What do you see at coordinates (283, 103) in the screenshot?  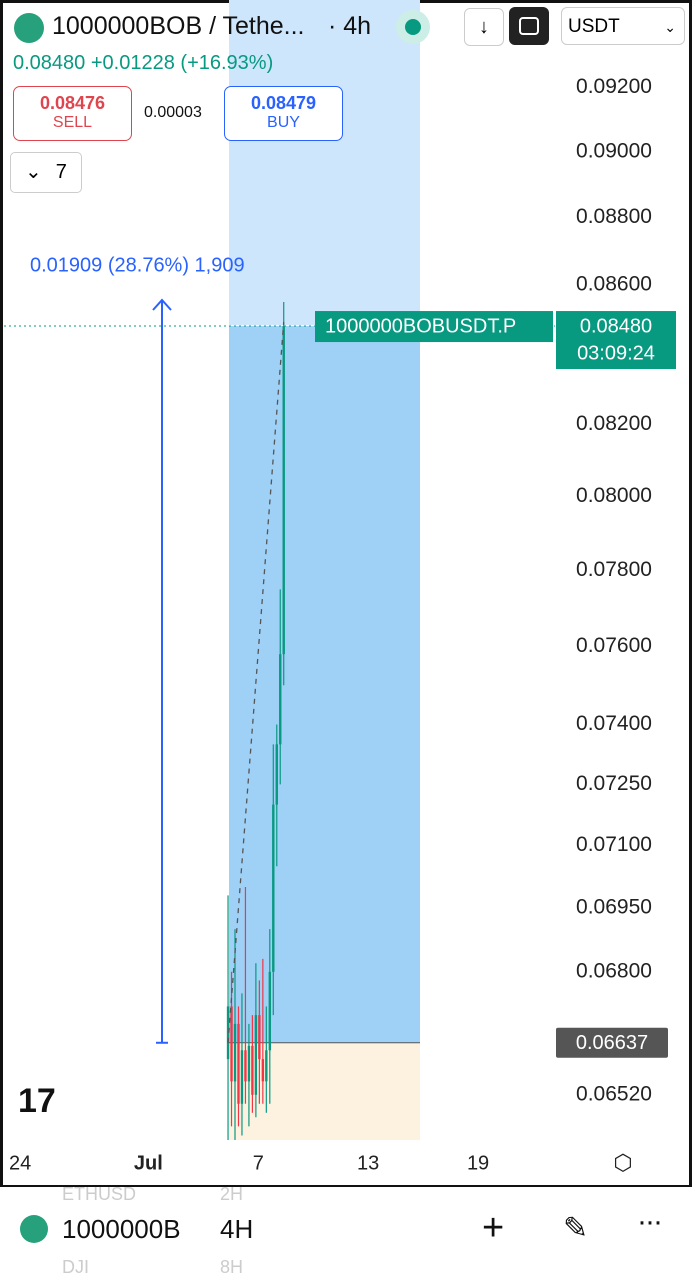 I see `buy-price: 0.08479` at bounding box center [283, 103].